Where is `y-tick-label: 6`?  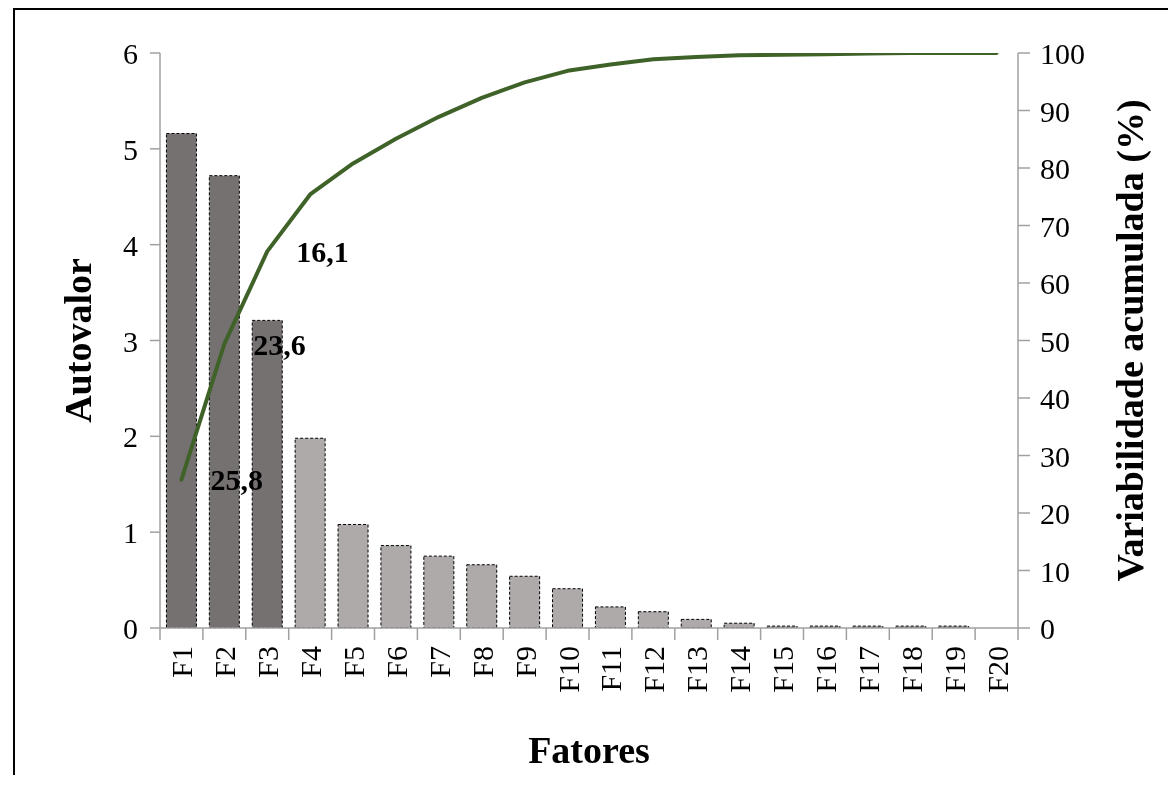 y-tick-label: 6 is located at coordinates (130, 53).